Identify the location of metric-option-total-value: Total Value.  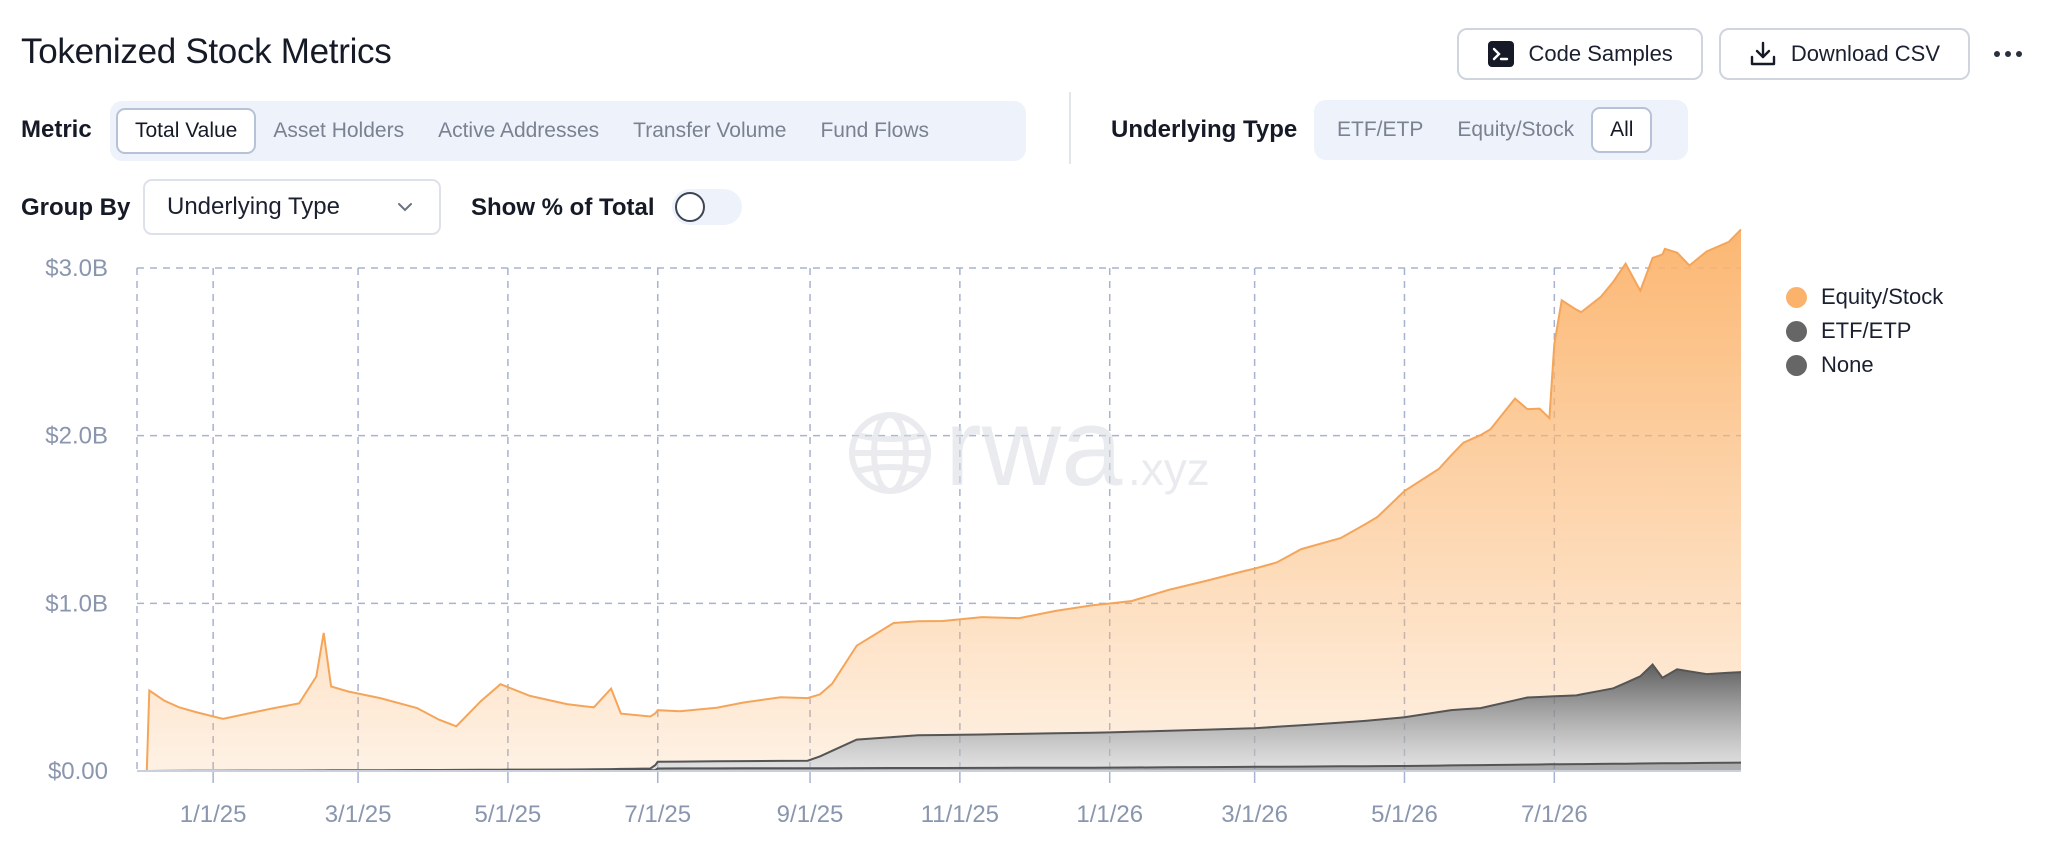
(186, 131).